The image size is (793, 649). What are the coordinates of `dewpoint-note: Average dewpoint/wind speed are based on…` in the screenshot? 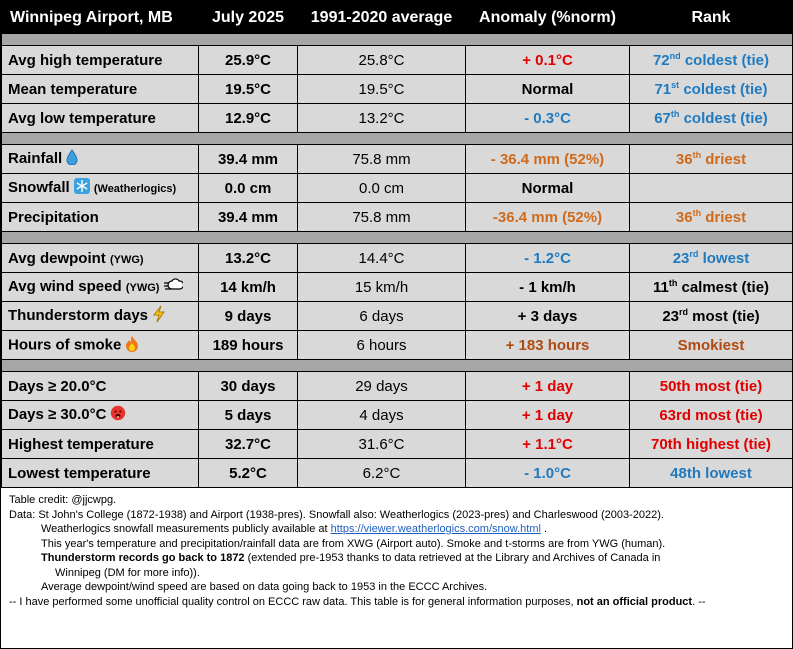 It's located at (264, 587).